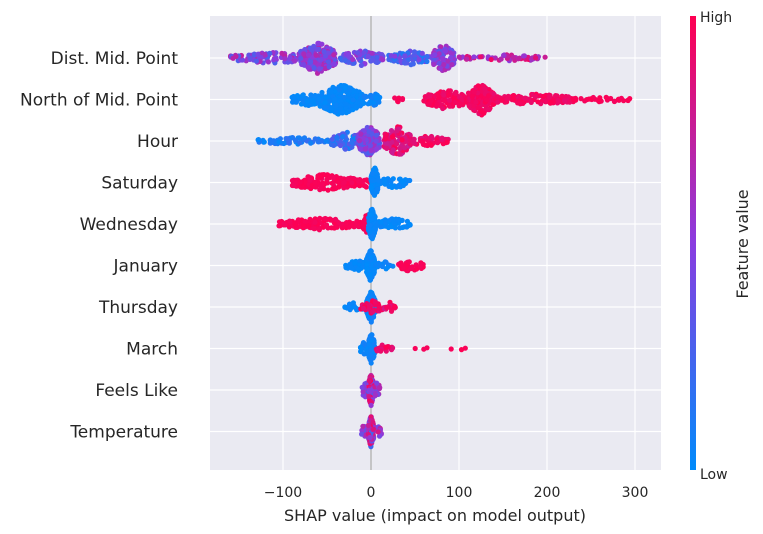  I want to click on x-axis-title: SHAP value (impact on model output), so click(435, 515).